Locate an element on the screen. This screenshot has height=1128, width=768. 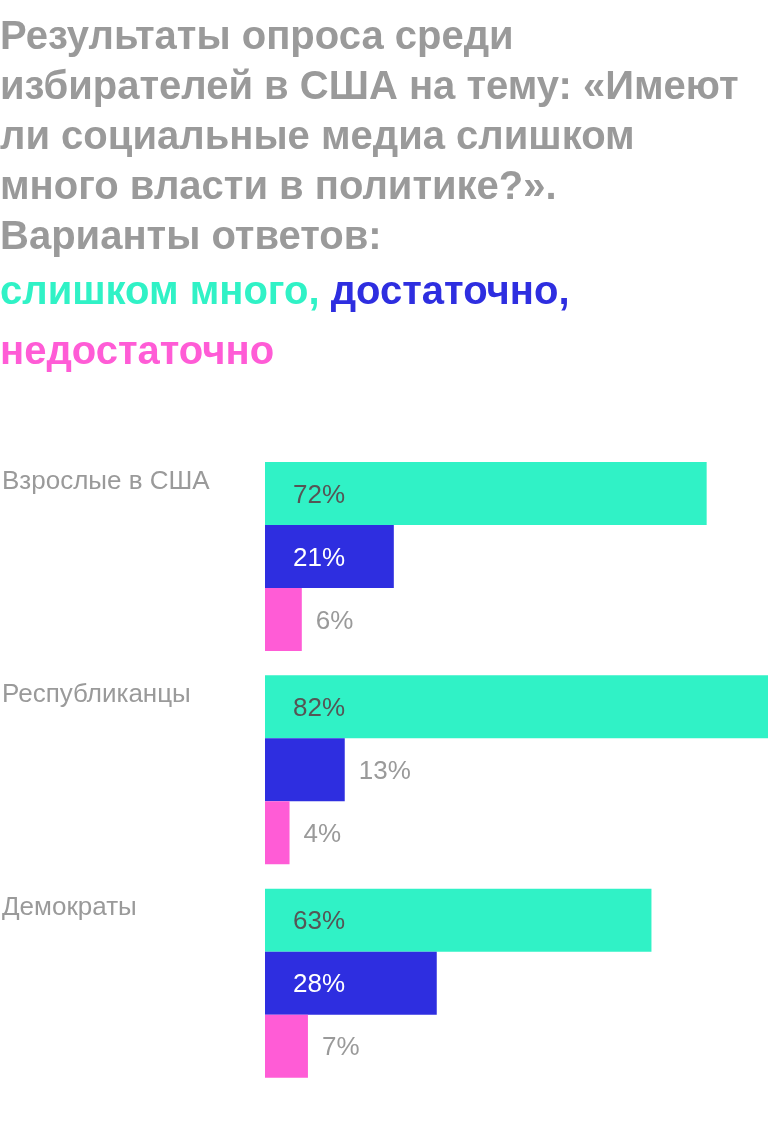
text: слишком много, is located at coordinates (160, 290).